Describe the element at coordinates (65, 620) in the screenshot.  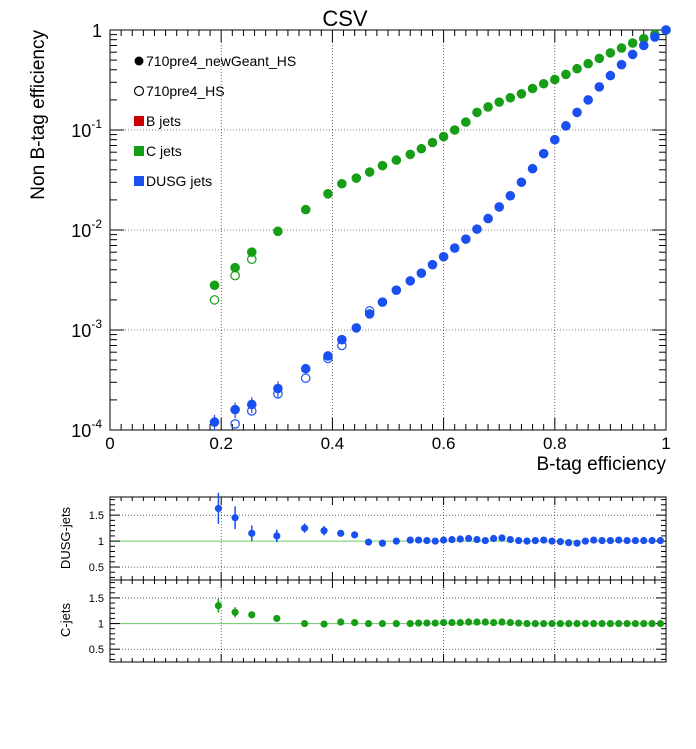
I see `ratio-c-ylabel: C-jets` at that location.